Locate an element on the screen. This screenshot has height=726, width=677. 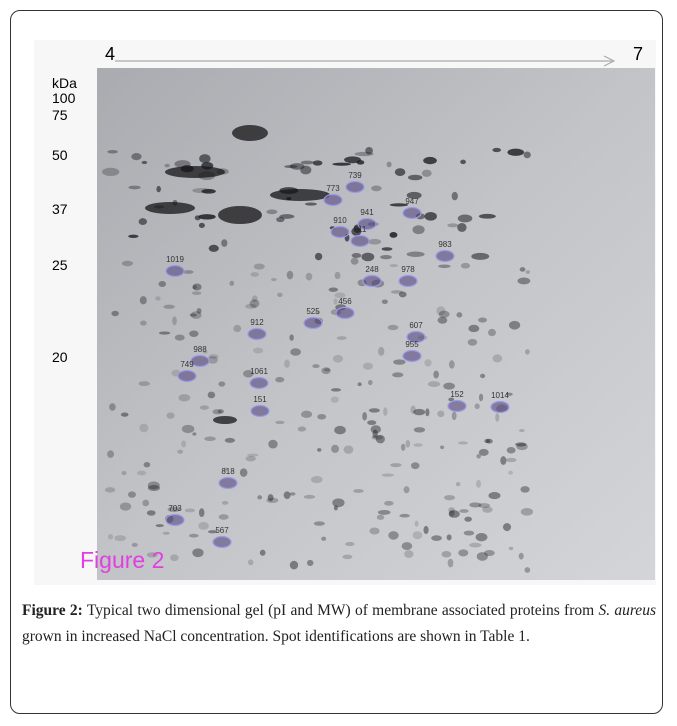
mw-label: kDa is located at coordinates (64, 83).